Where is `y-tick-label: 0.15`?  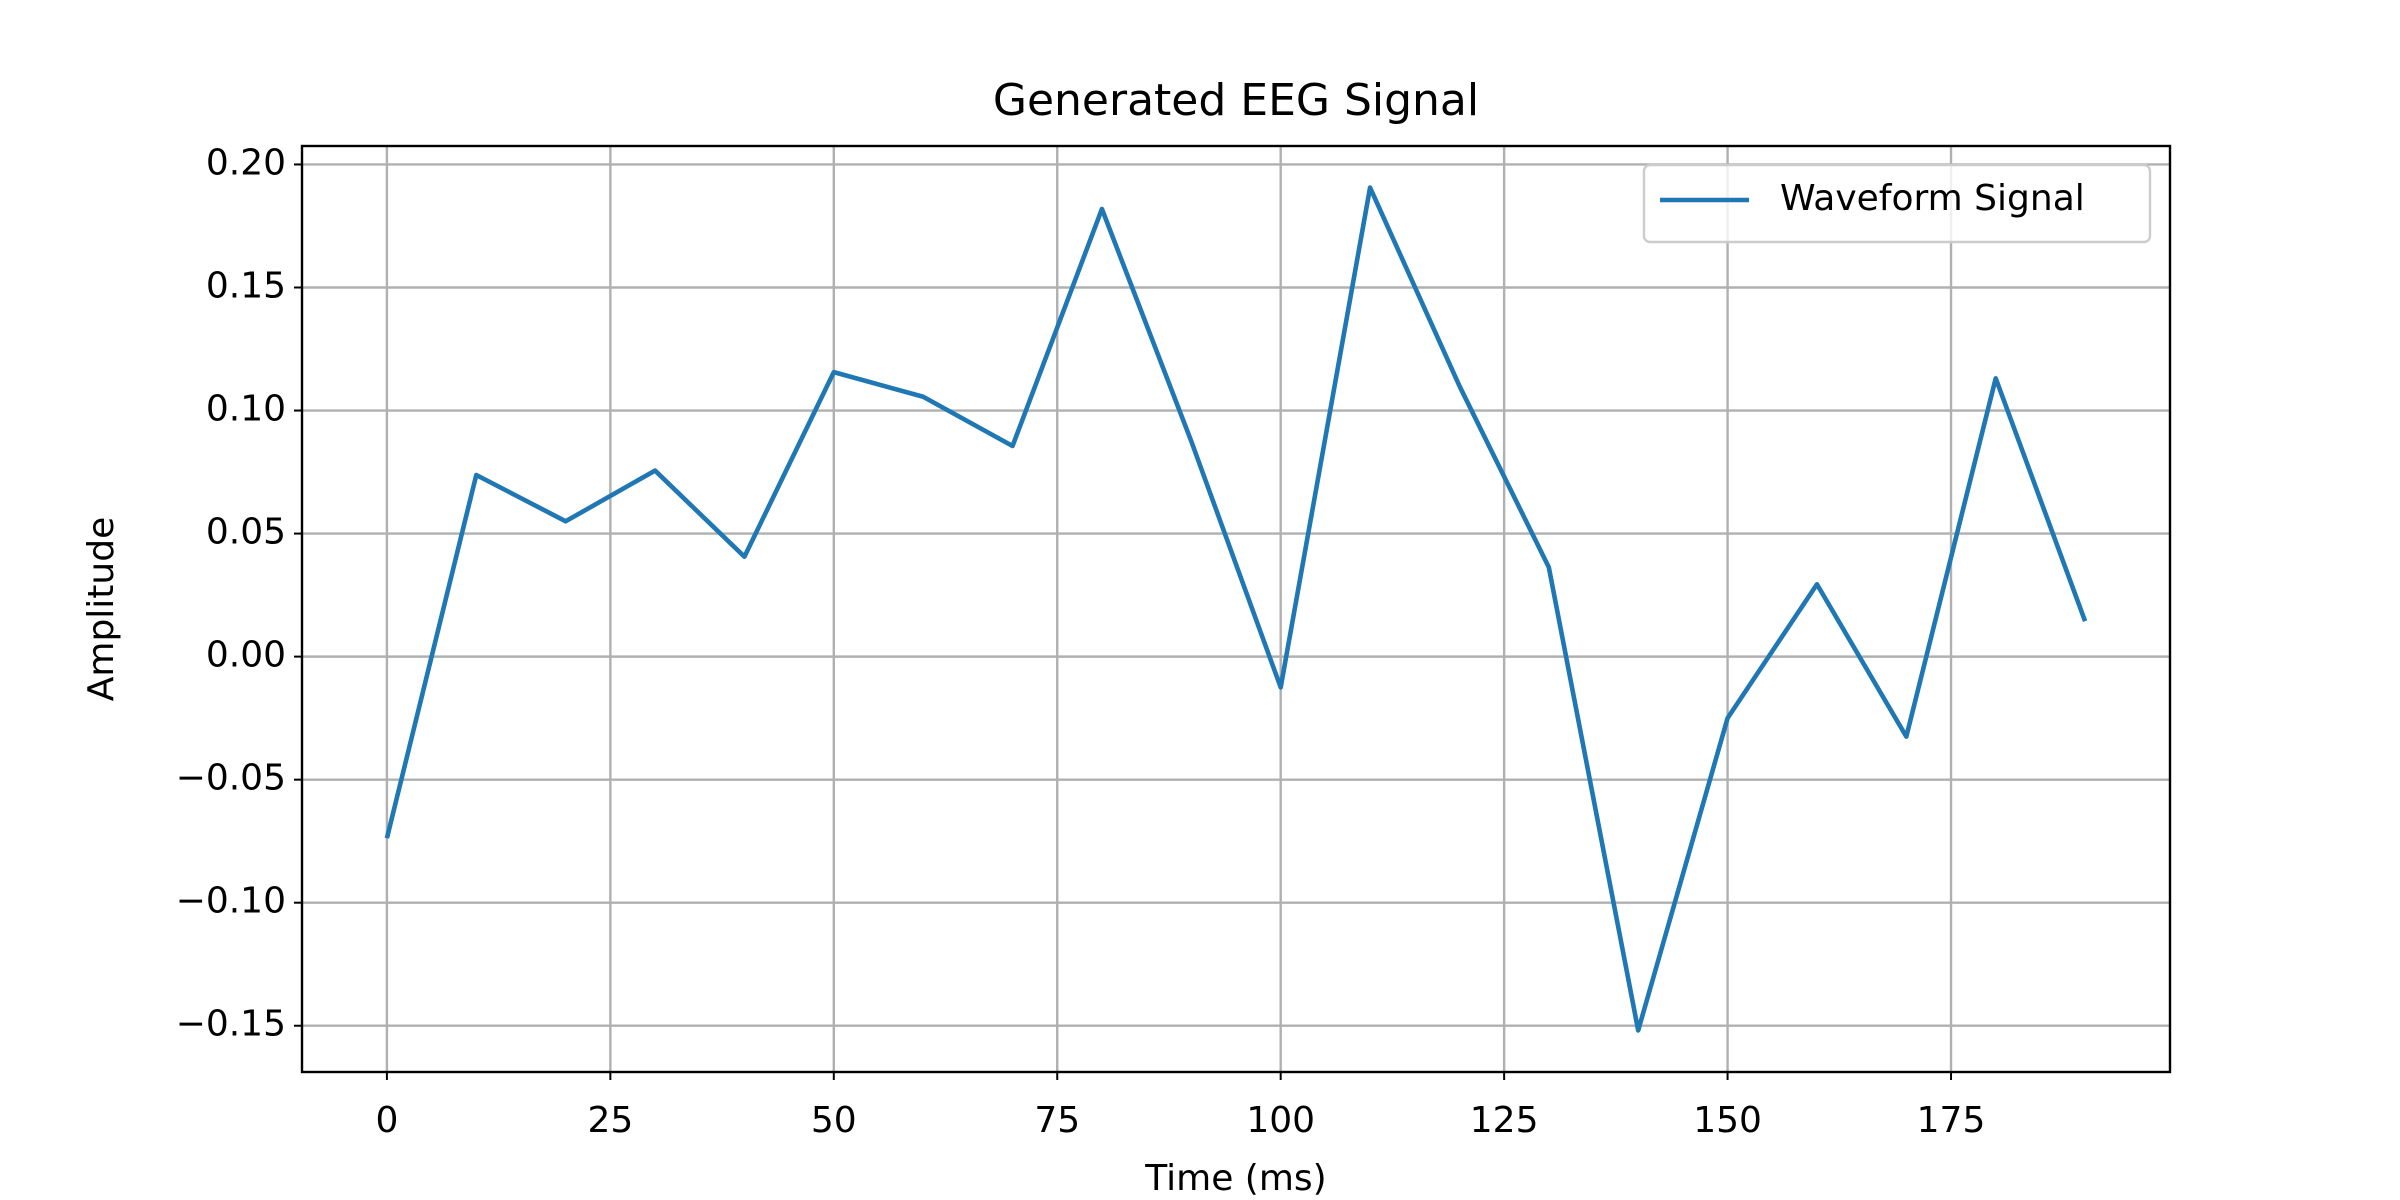 y-tick-label: 0.15 is located at coordinates (246, 285).